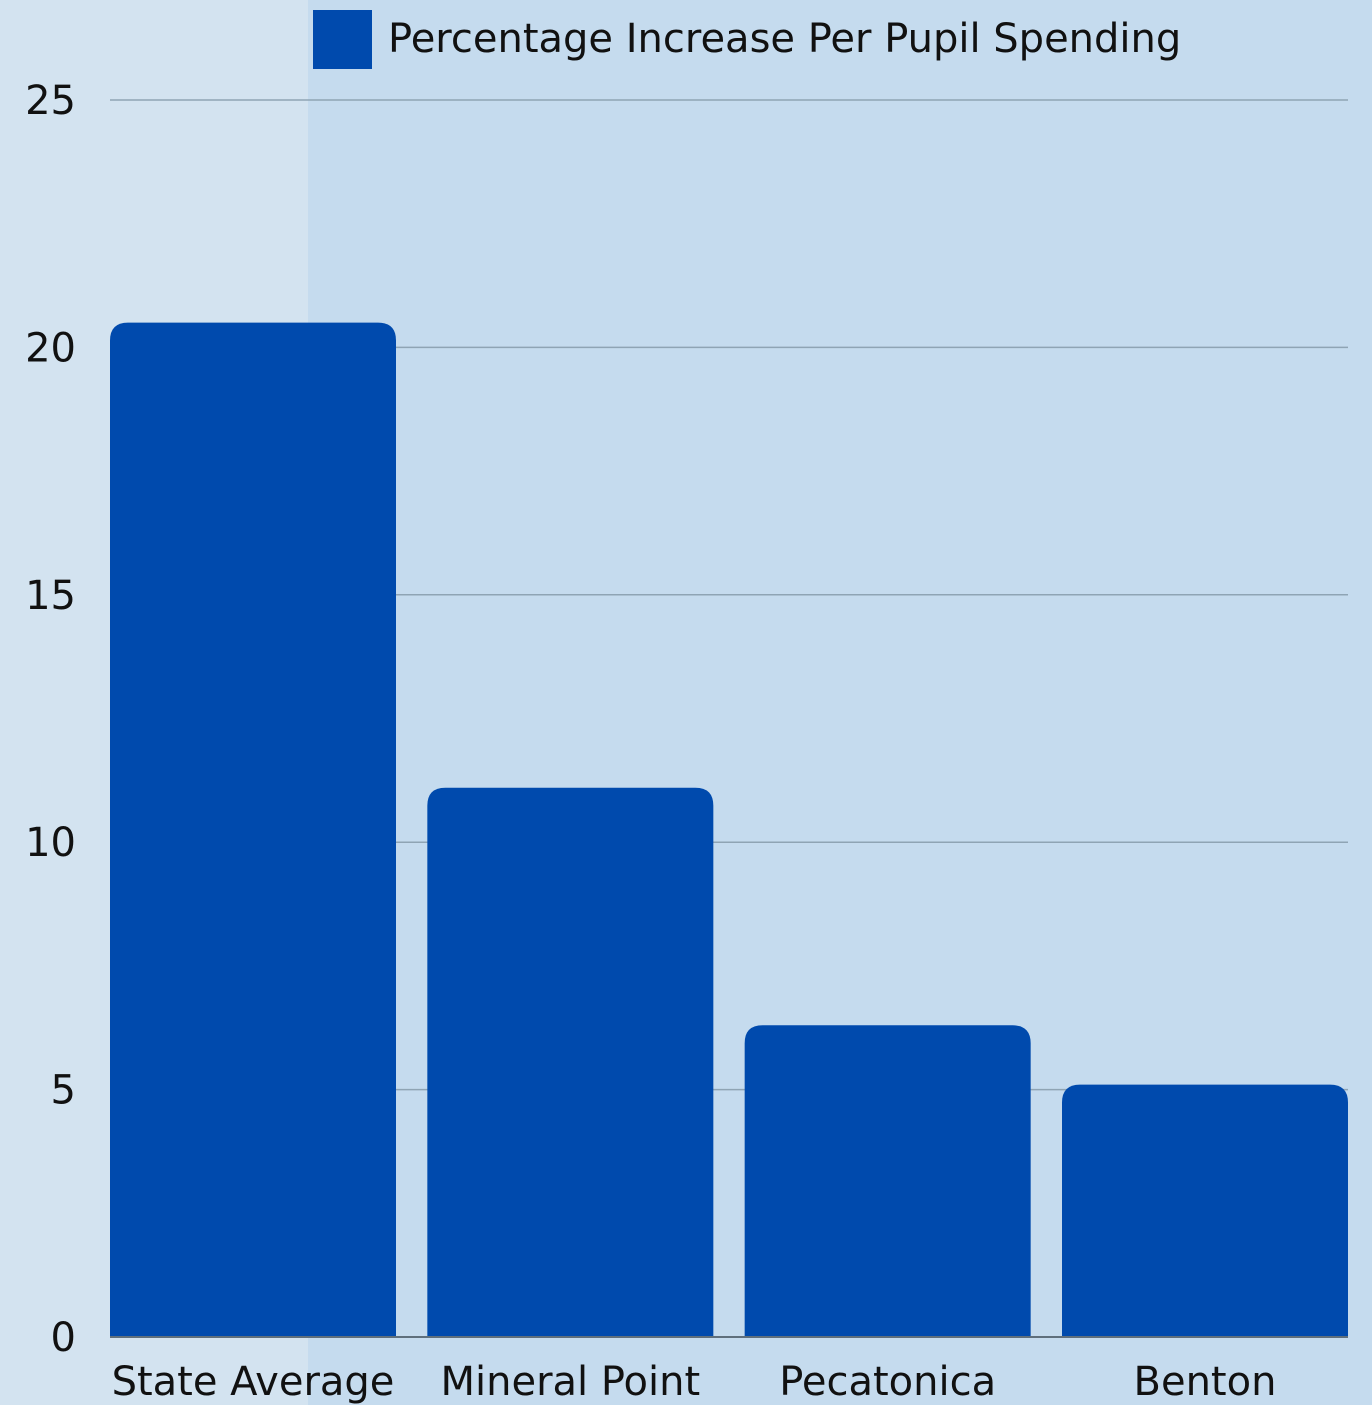  I want to click on legend: Percentage Increase Per Pupil Spending, so click(747, 39).